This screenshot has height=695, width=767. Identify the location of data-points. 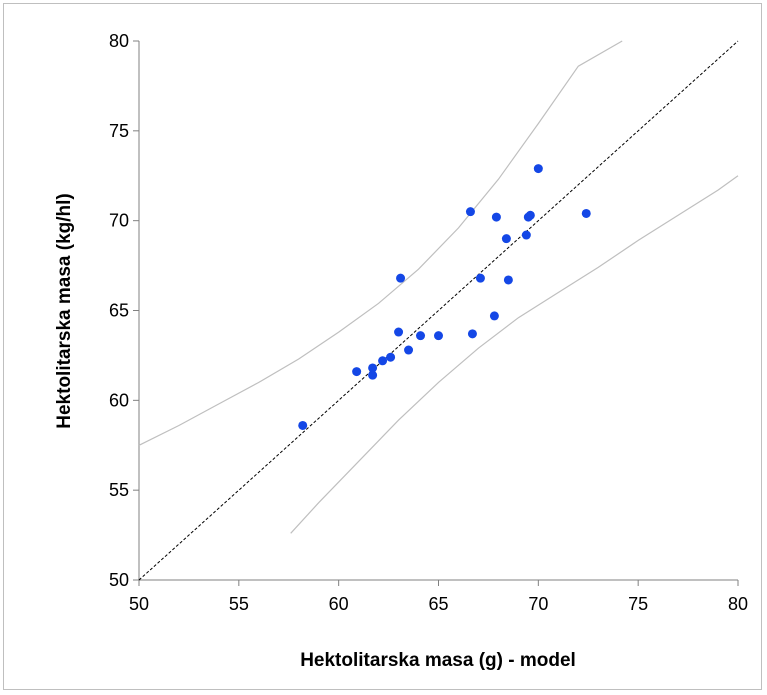
(444, 297).